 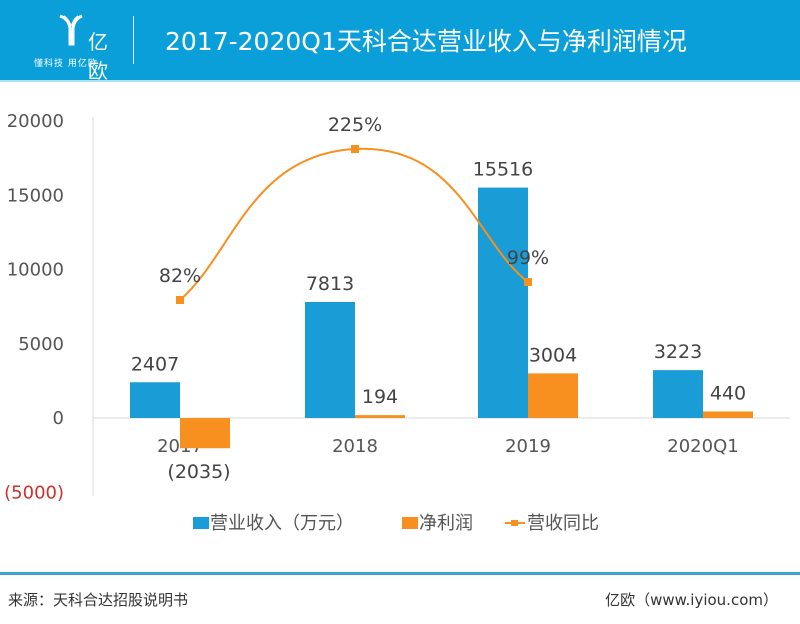 I want to click on page-title: 2017-2020Q1天科合达营业收入与净利润情况, so click(x=426, y=41).